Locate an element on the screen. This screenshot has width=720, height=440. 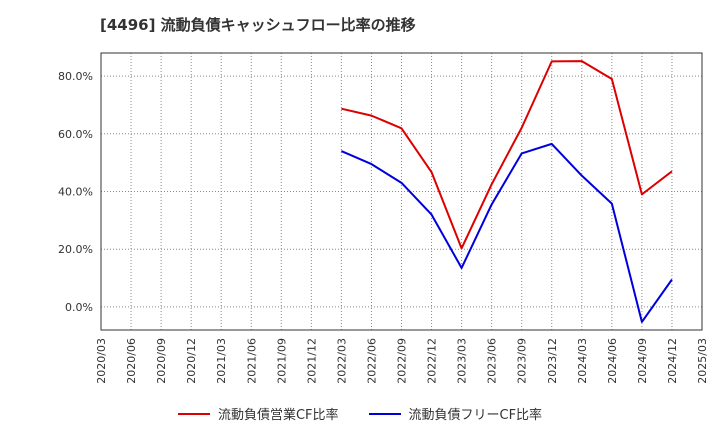
x-tick-label: 2023/09 is located at coordinates (522, 361).